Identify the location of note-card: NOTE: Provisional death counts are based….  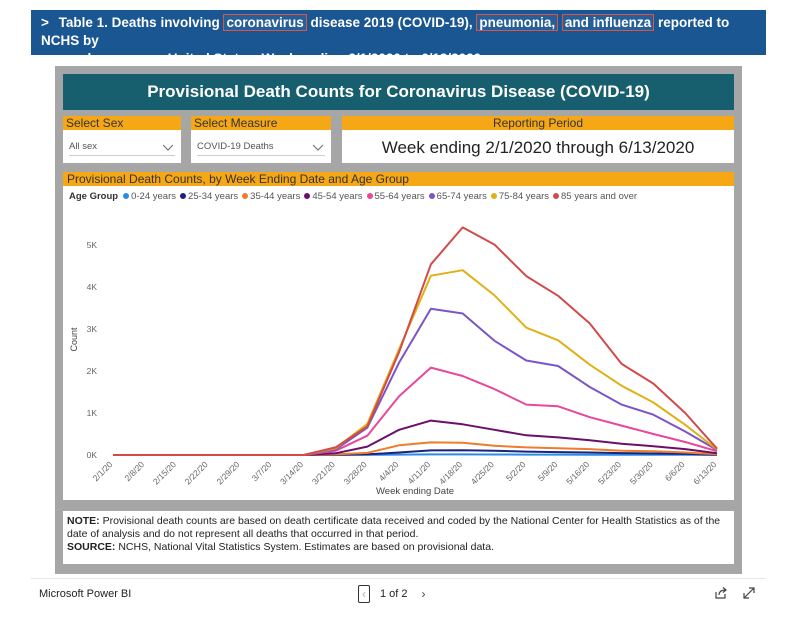
(398, 537).